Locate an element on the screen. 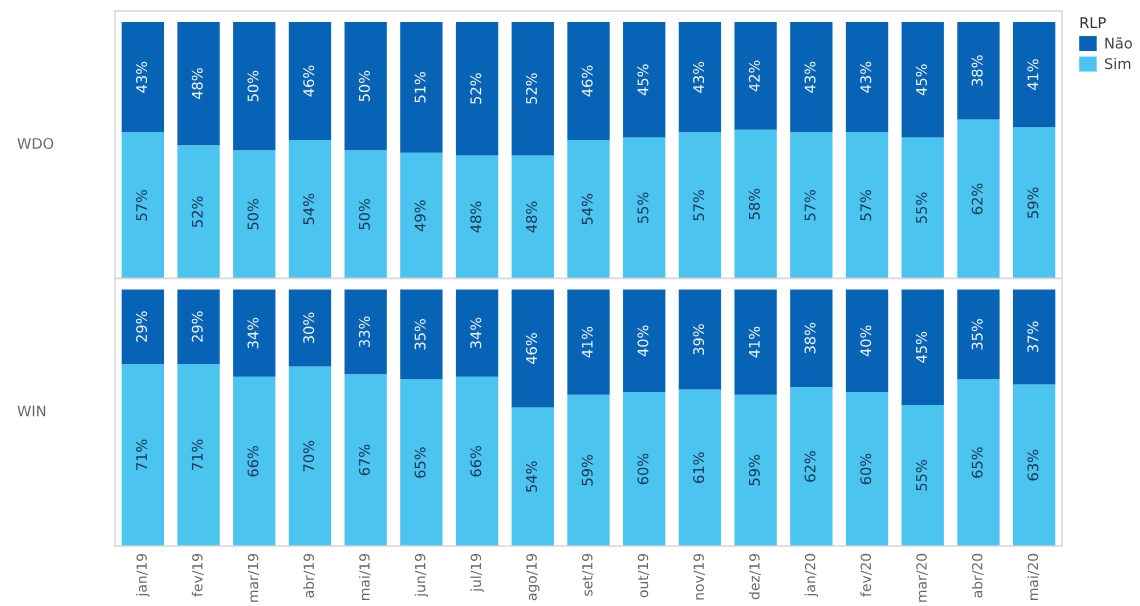 The image size is (1140, 606). data-label: 61% is located at coordinates (699, 467).